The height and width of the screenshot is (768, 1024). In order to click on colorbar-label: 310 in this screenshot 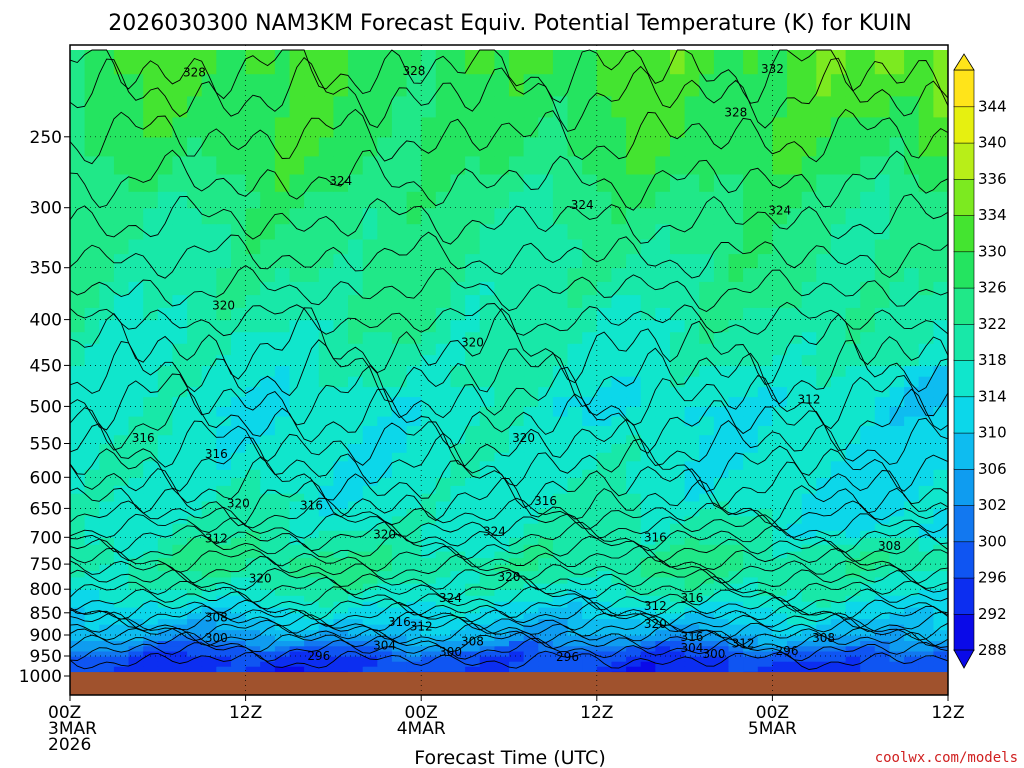, I will do `click(992, 433)`.